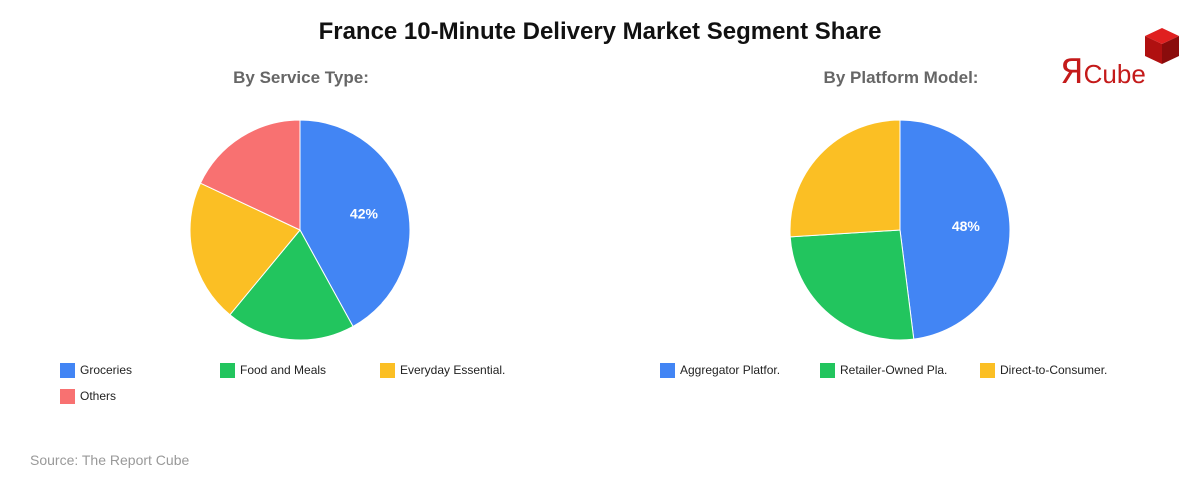 Image resolution: width=1200 pixels, height=480 pixels. I want to click on slice-data-label: 42%, so click(364, 214).